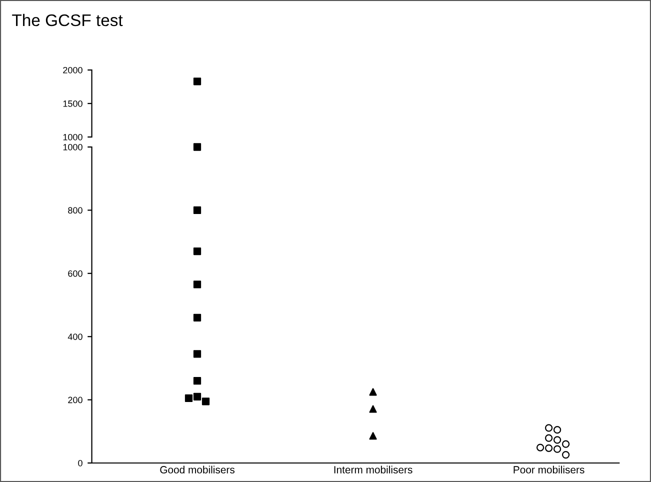 This screenshot has width=651, height=482. I want to click on x-tick-label: Good mobilisers, so click(197, 470).